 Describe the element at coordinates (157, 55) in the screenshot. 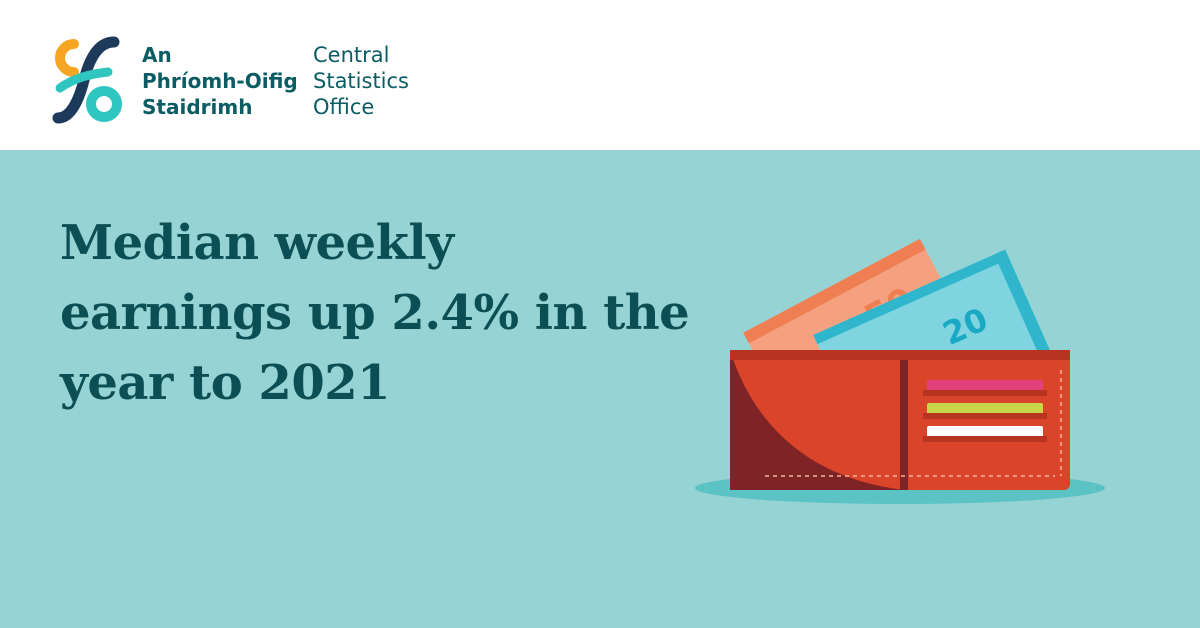

I see `brand-irish-line-1: An` at that location.